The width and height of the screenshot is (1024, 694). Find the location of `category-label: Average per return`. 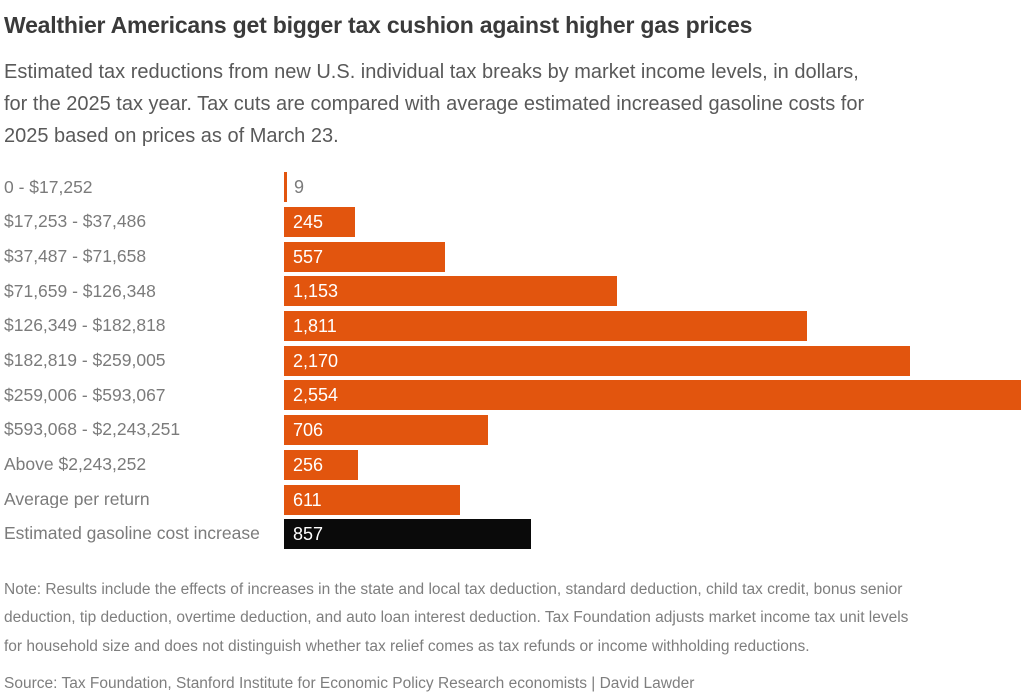

category-label: Average per return is located at coordinates (77, 499).